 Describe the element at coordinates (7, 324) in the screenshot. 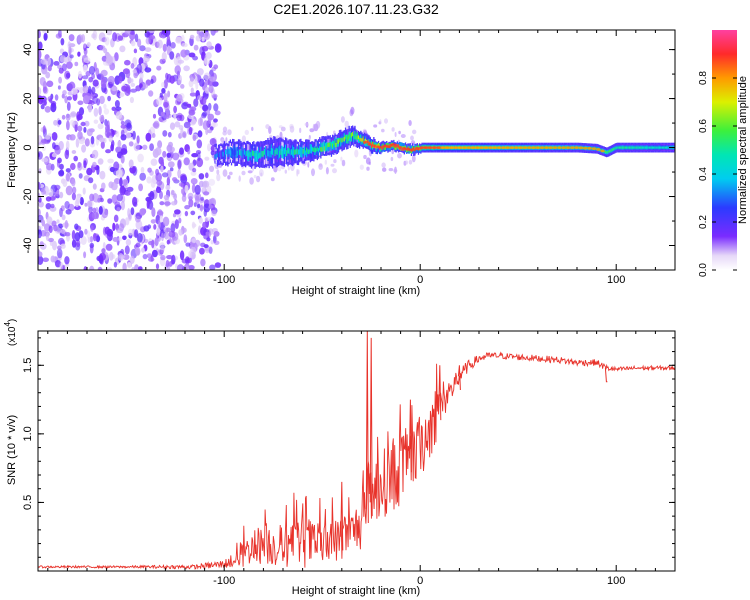

I see `y-multiplier-exponent: 4` at that location.